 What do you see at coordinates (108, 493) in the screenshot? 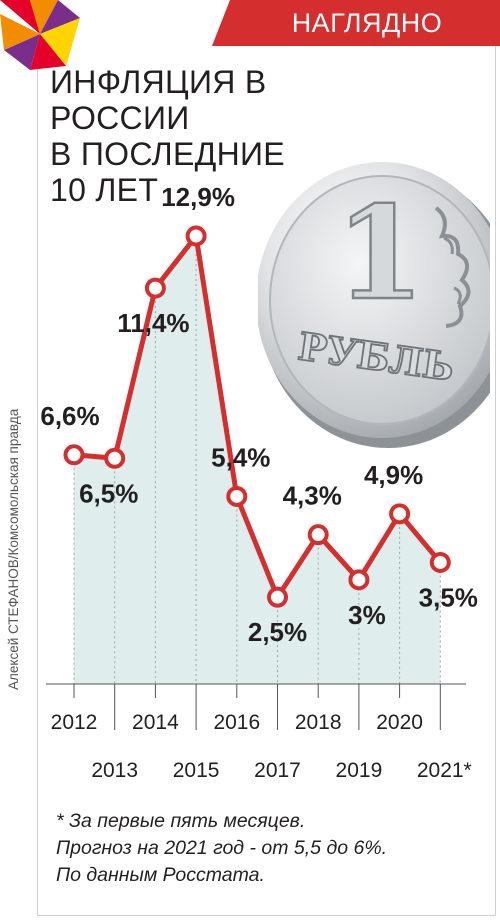
I see `data-label: 6,5%` at bounding box center [108, 493].